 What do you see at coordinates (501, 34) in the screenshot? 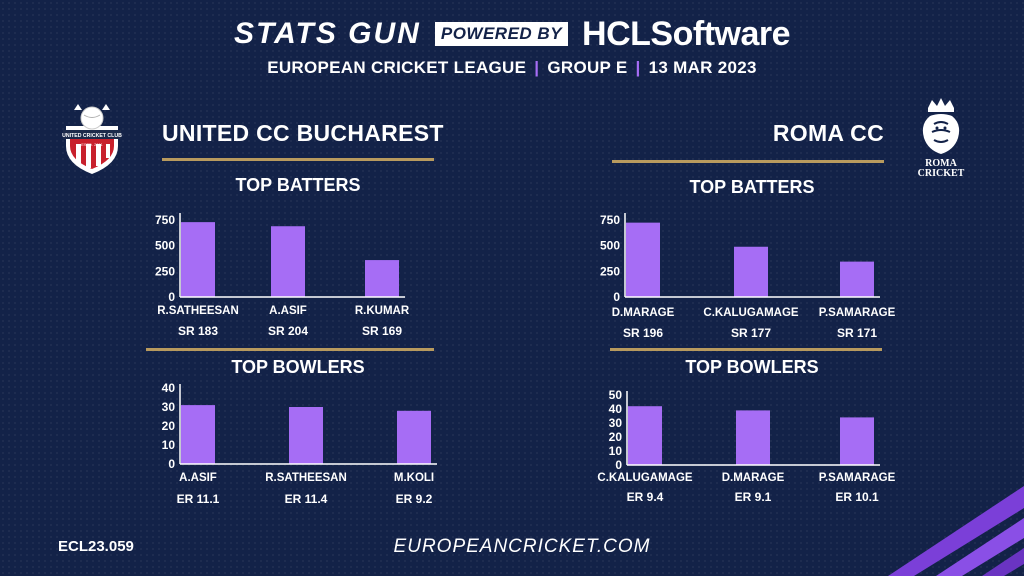
I see `powered-by-badge: POWERED BY` at bounding box center [501, 34].